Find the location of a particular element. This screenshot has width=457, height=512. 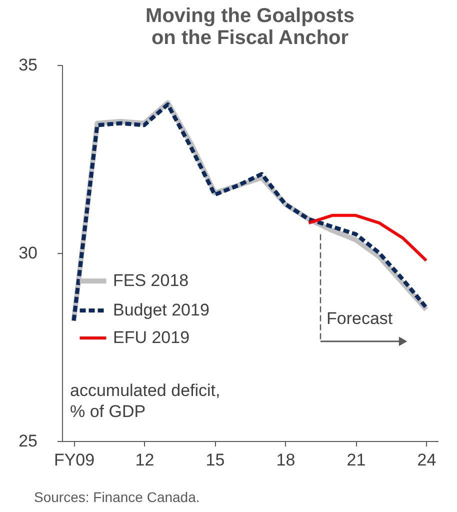

chart-title: Moving the Goalposts on the Fiscal Anchor is located at coordinates (250, 27).